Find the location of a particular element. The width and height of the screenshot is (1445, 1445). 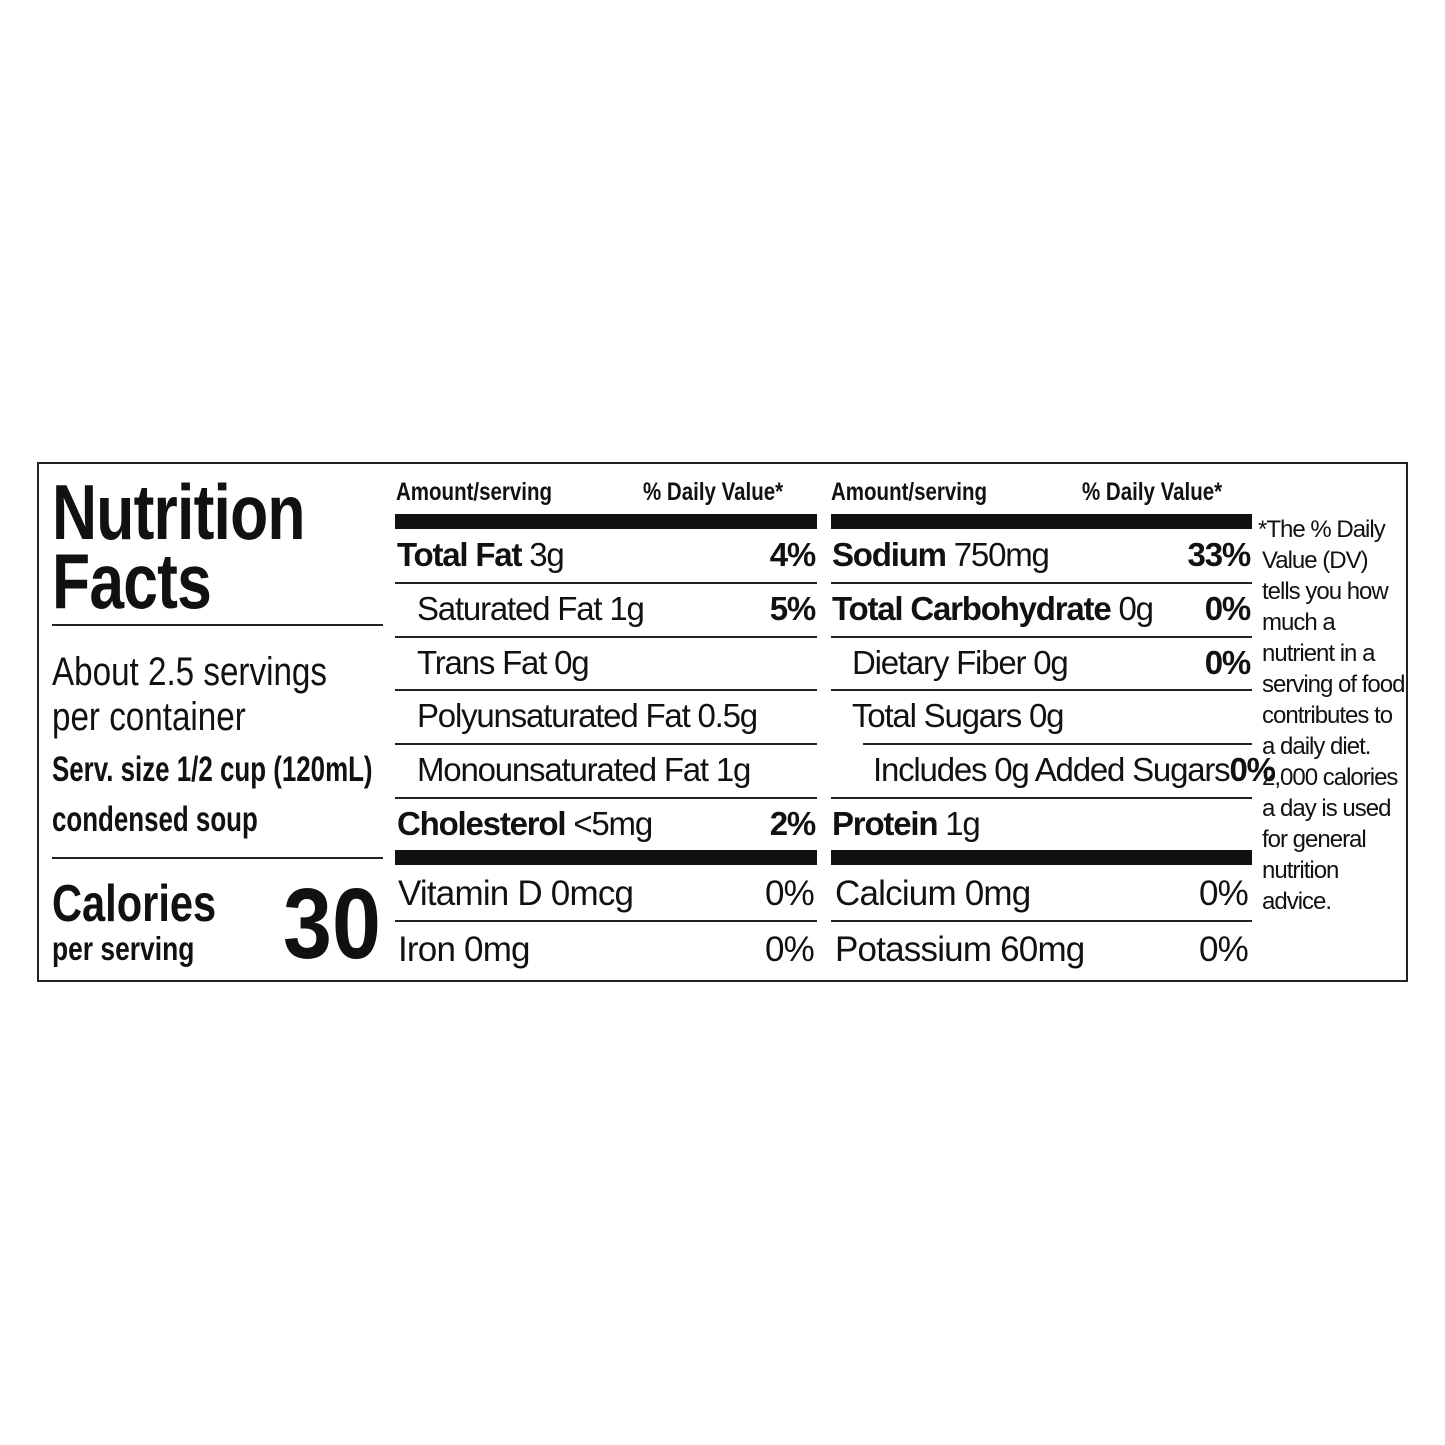

calories-sub: per serving is located at coordinates (141, 948).